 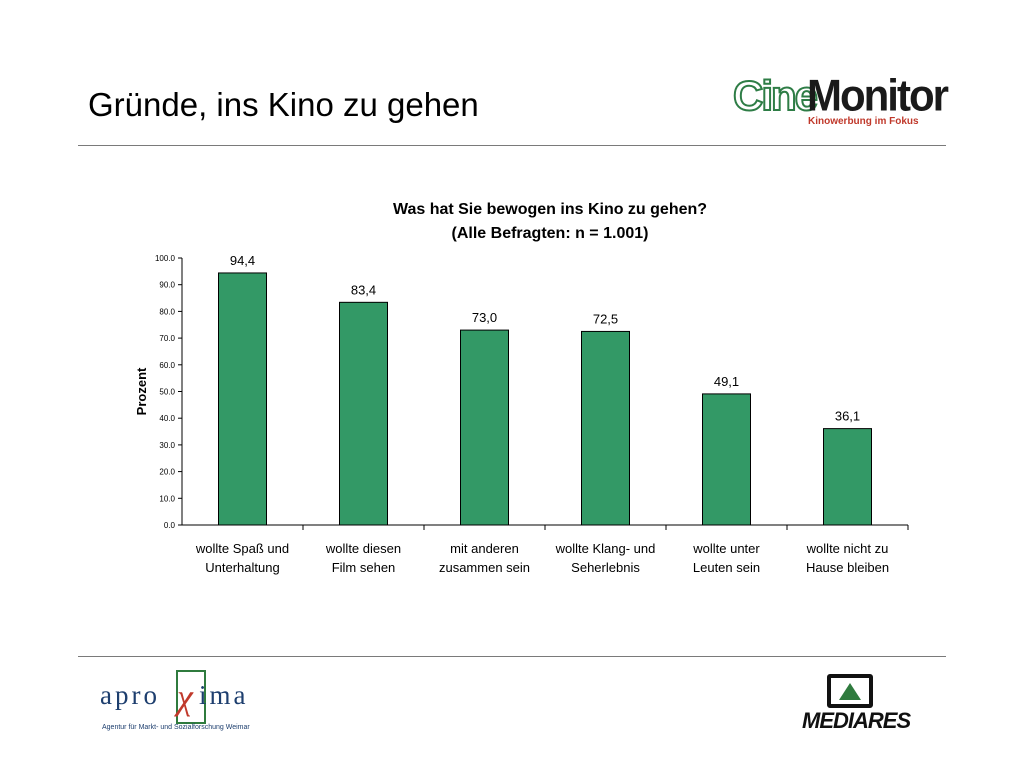 I want to click on bar-value-label: 94,4, so click(x=242, y=260).